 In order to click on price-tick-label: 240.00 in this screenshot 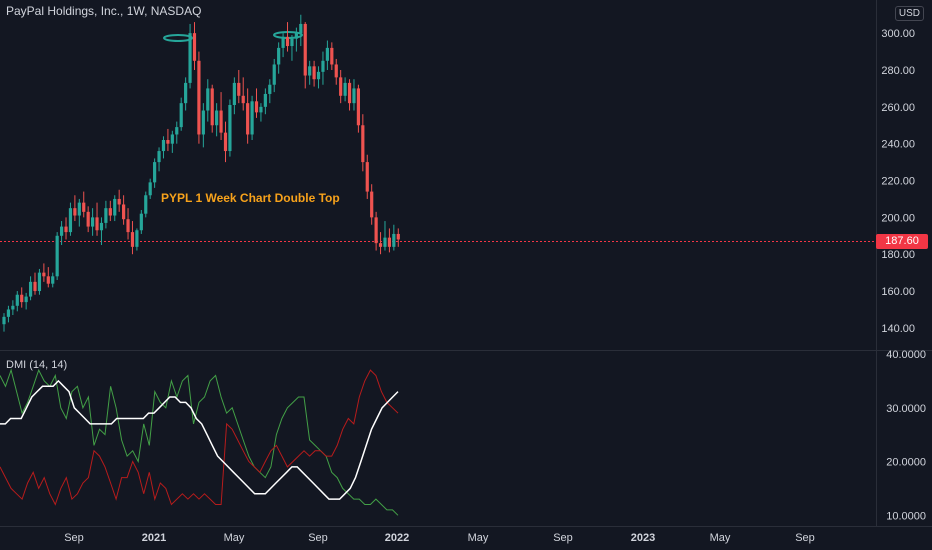, I will do `click(898, 145)`.